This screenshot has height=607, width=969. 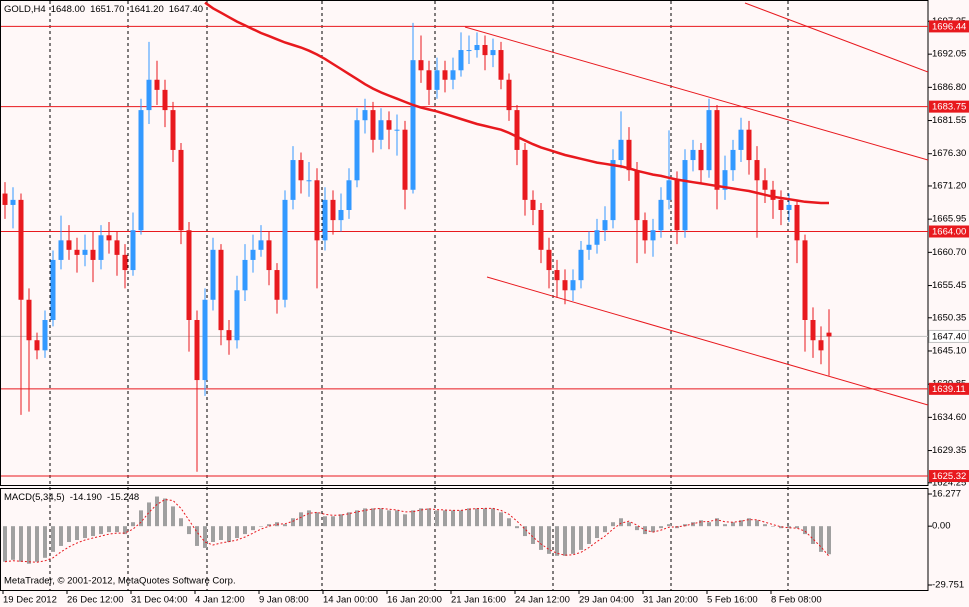 What do you see at coordinates (949, 285) in the screenshot?
I see `y-tick-label: 1655.45` at bounding box center [949, 285].